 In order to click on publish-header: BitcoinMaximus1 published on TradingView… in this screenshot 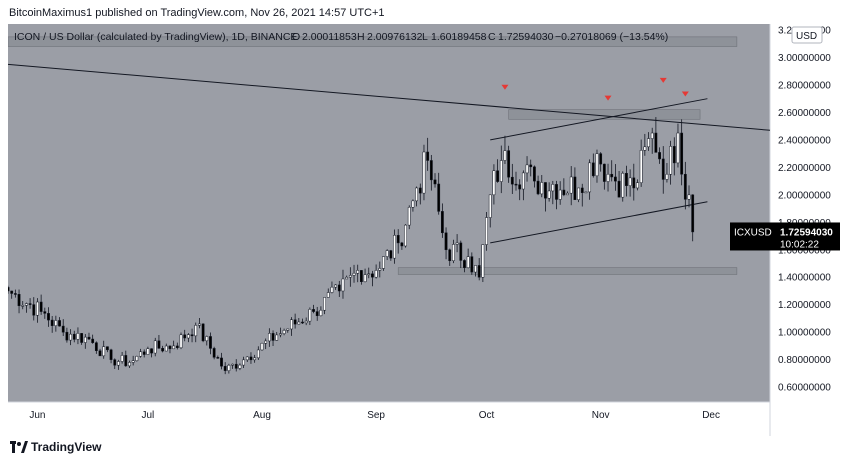, I will do `click(425, 12)`.